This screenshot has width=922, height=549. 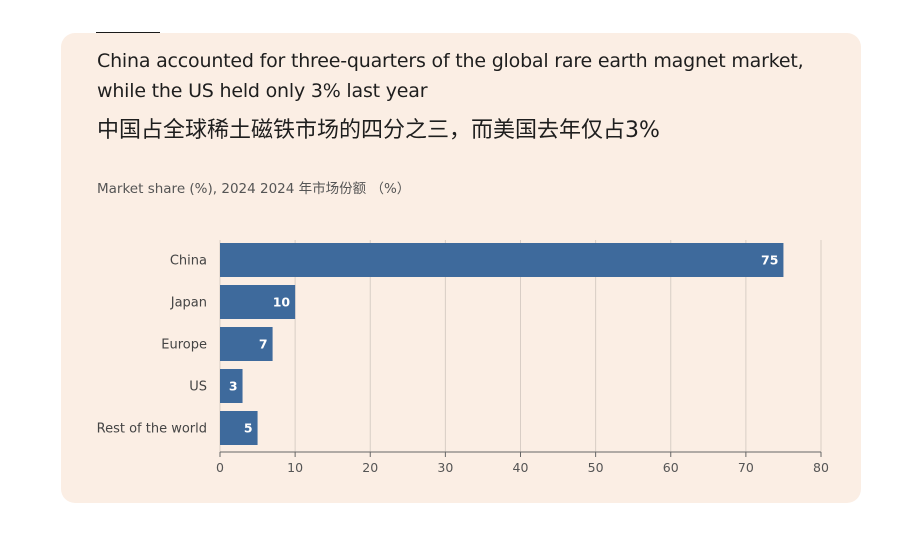 What do you see at coordinates (378, 130) in the screenshot?
I see `chart-title-chinese: 中国占全球稀土磁铁市场的四分之三，而美国去年仅占3%` at bounding box center [378, 130].